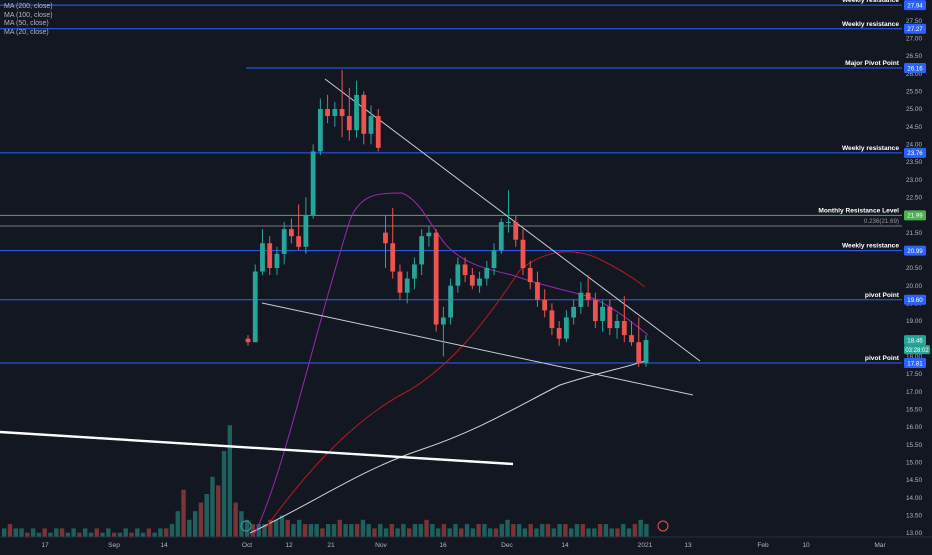  I want to click on y-tick-label: 26.50, so click(914, 56).